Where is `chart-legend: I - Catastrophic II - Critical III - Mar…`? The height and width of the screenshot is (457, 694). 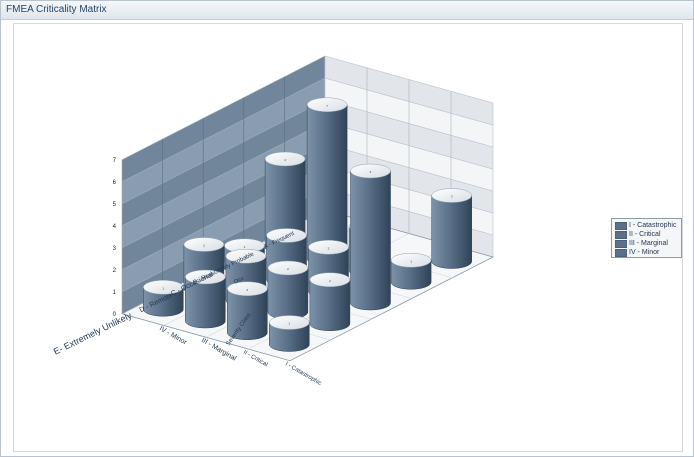
chart-legend: I - Catastrophic II - Critical III - Mar… is located at coordinates (646, 238).